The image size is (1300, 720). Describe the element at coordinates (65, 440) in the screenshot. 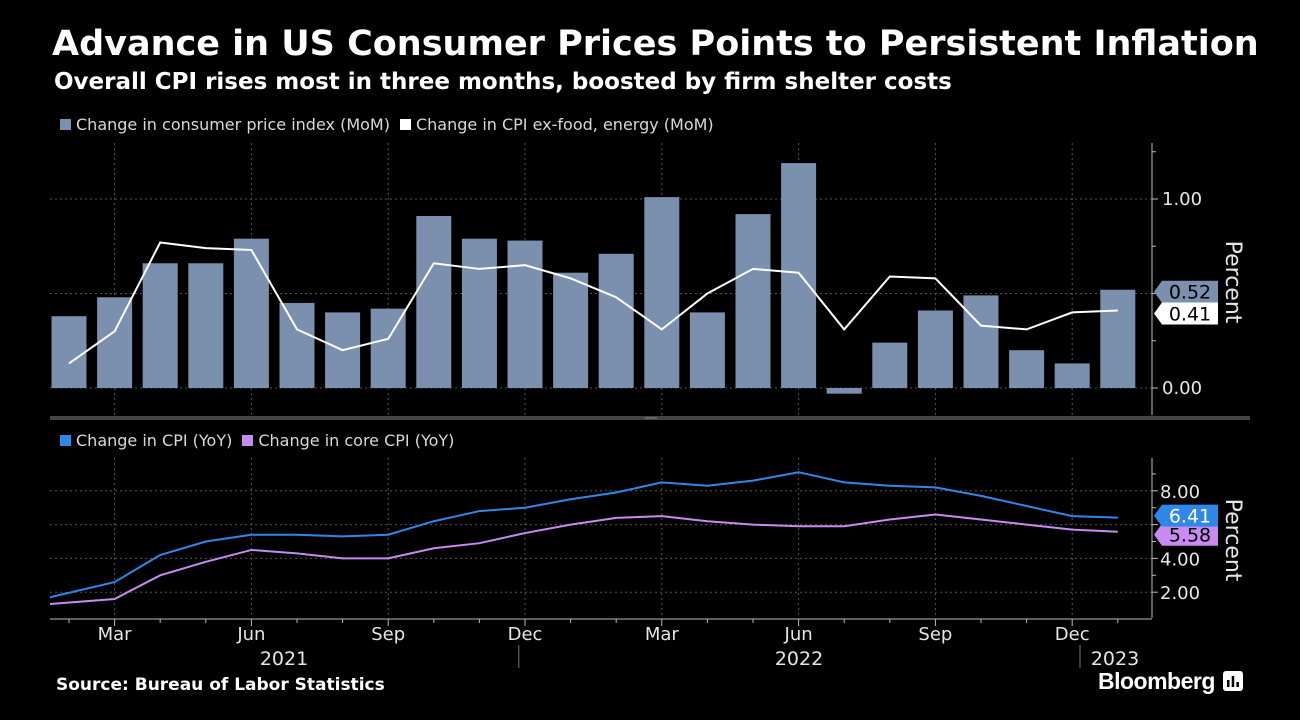

I see `legend-swatch-cpi-yoy` at that location.